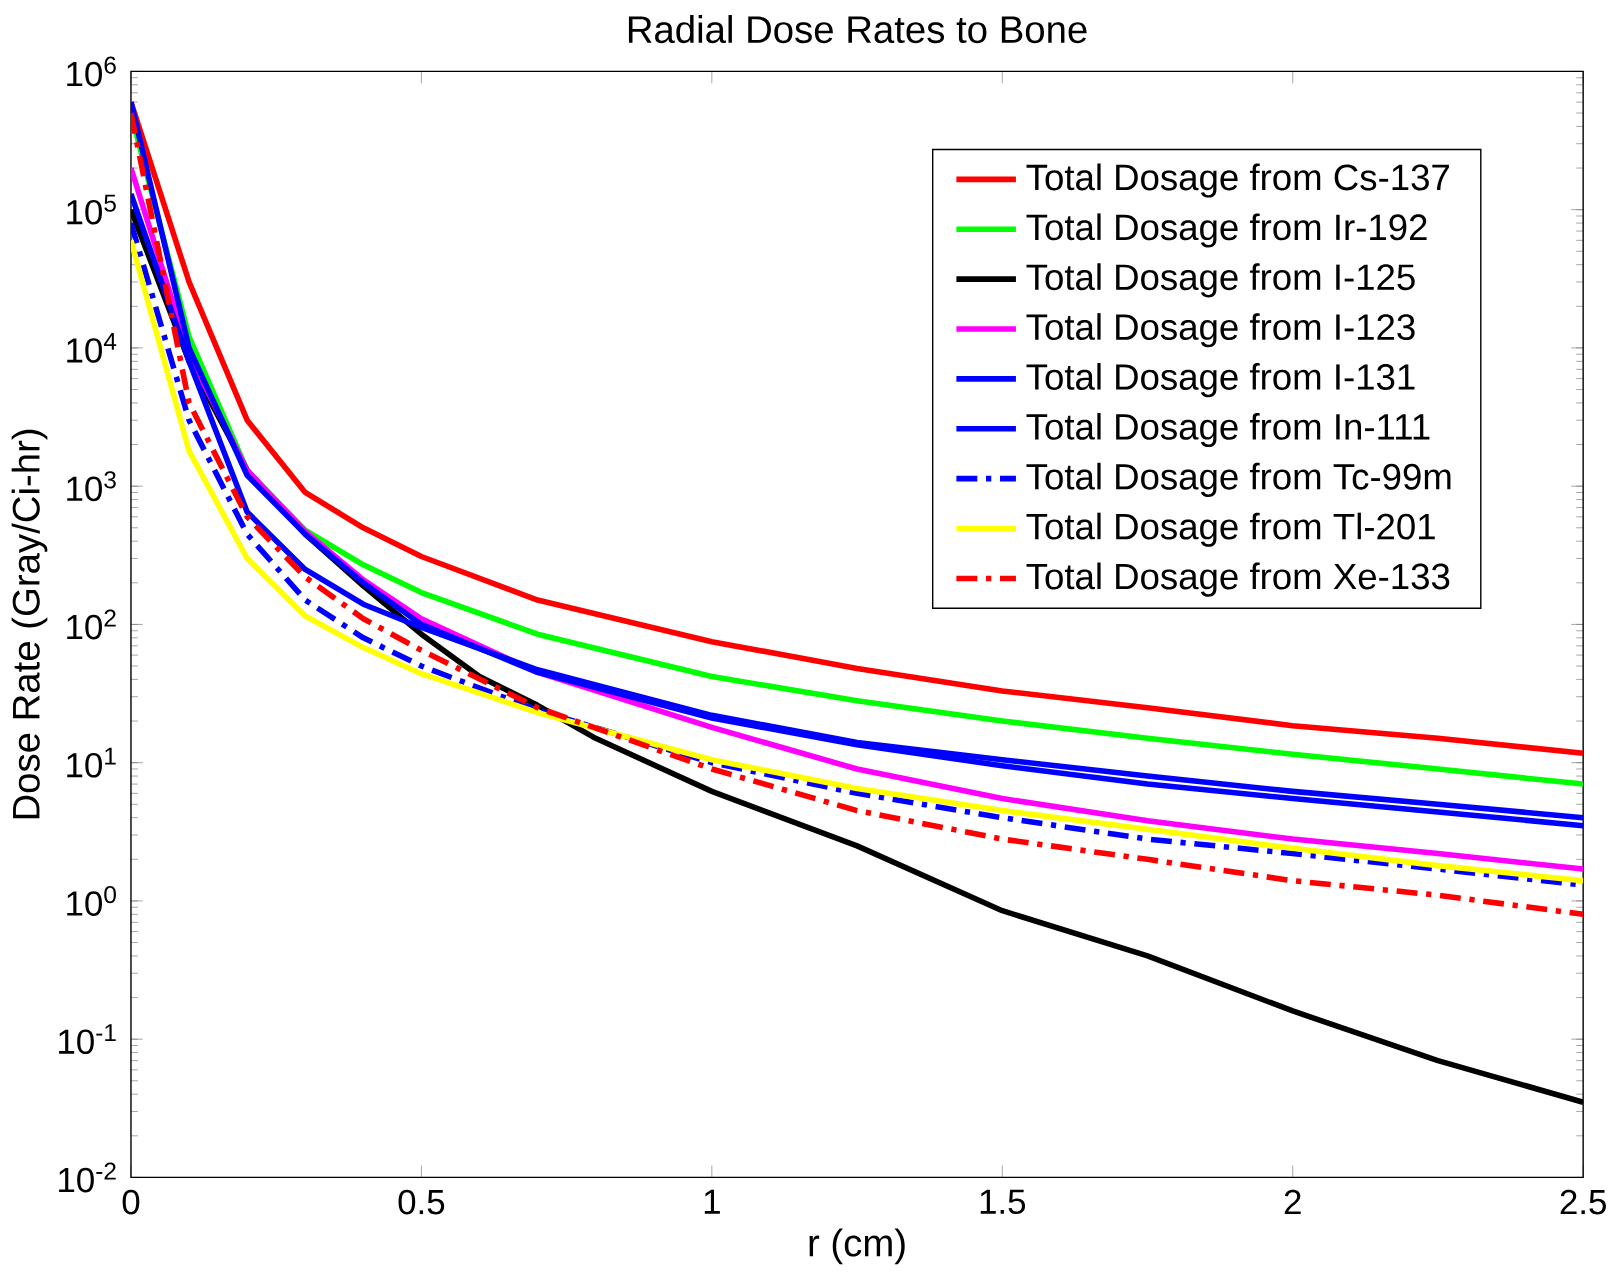 The height and width of the screenshot is (1276, 1619). What do you see at coordinates (1220, 330) in the screenshot?
I see `legend-label: Total Dosage from I-123` at bounding box center [1220, 330].